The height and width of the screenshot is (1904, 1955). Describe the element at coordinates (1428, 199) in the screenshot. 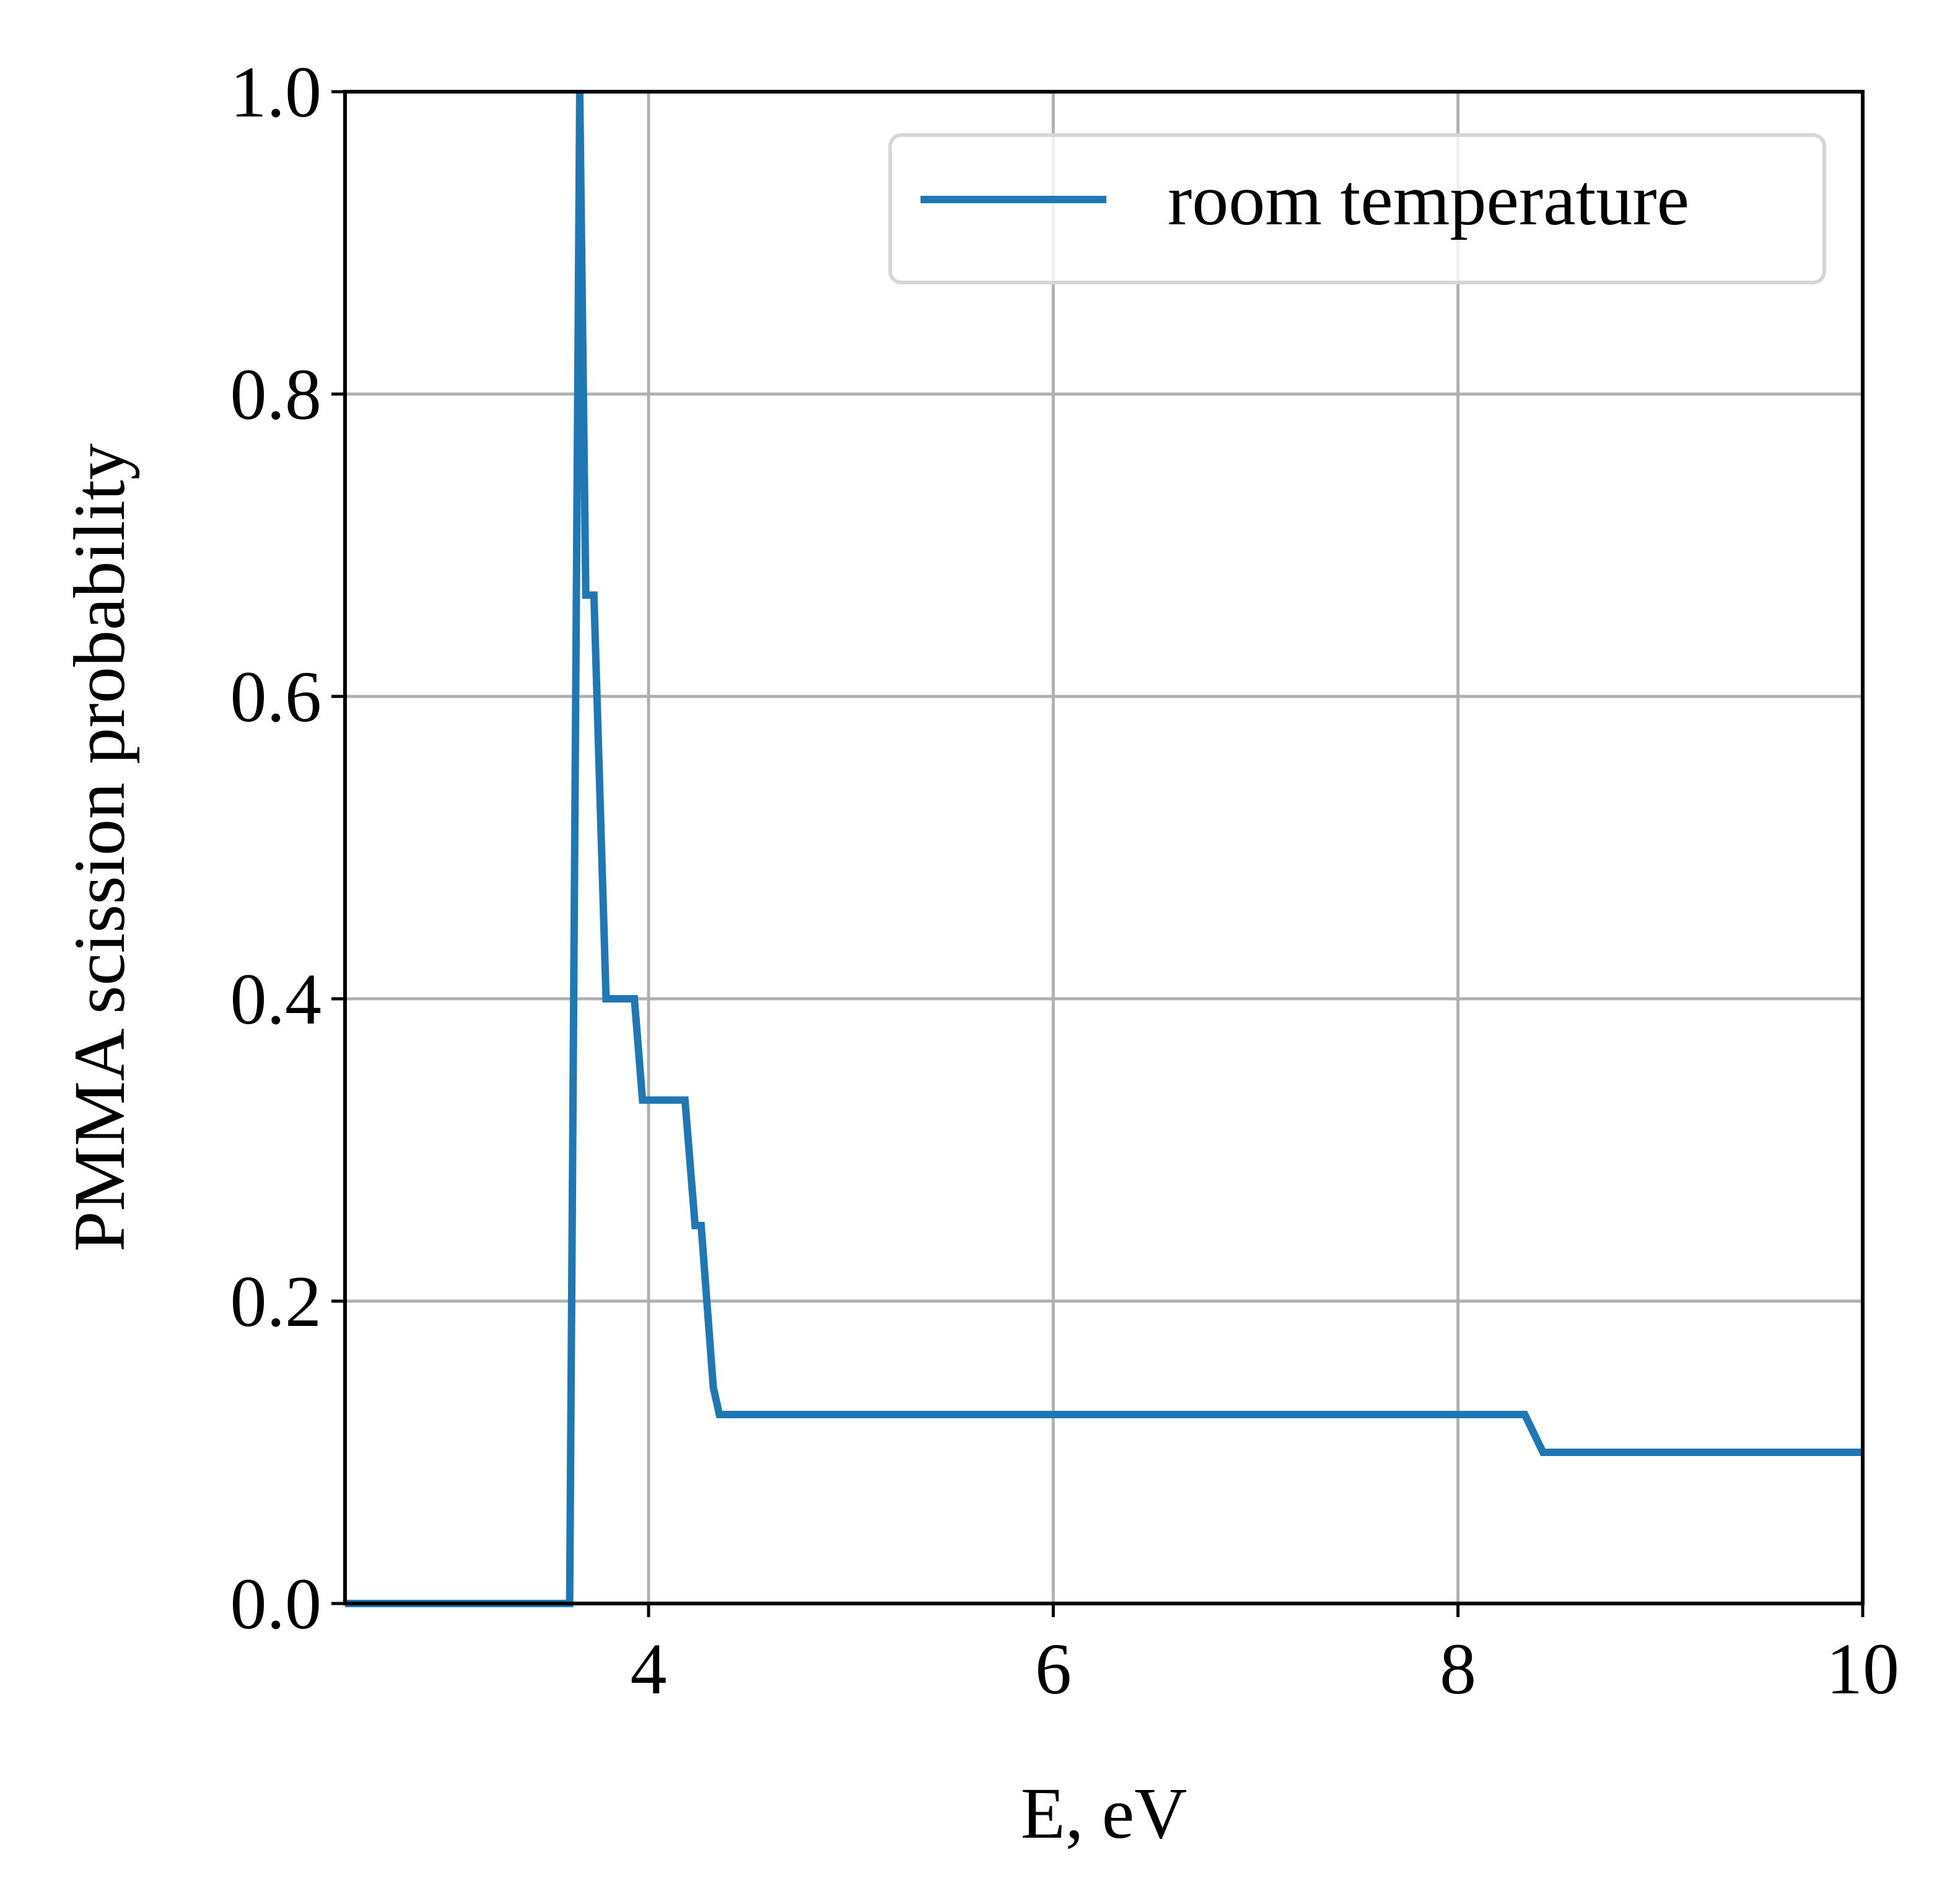

I see `legend-label: room temperature` at that location.